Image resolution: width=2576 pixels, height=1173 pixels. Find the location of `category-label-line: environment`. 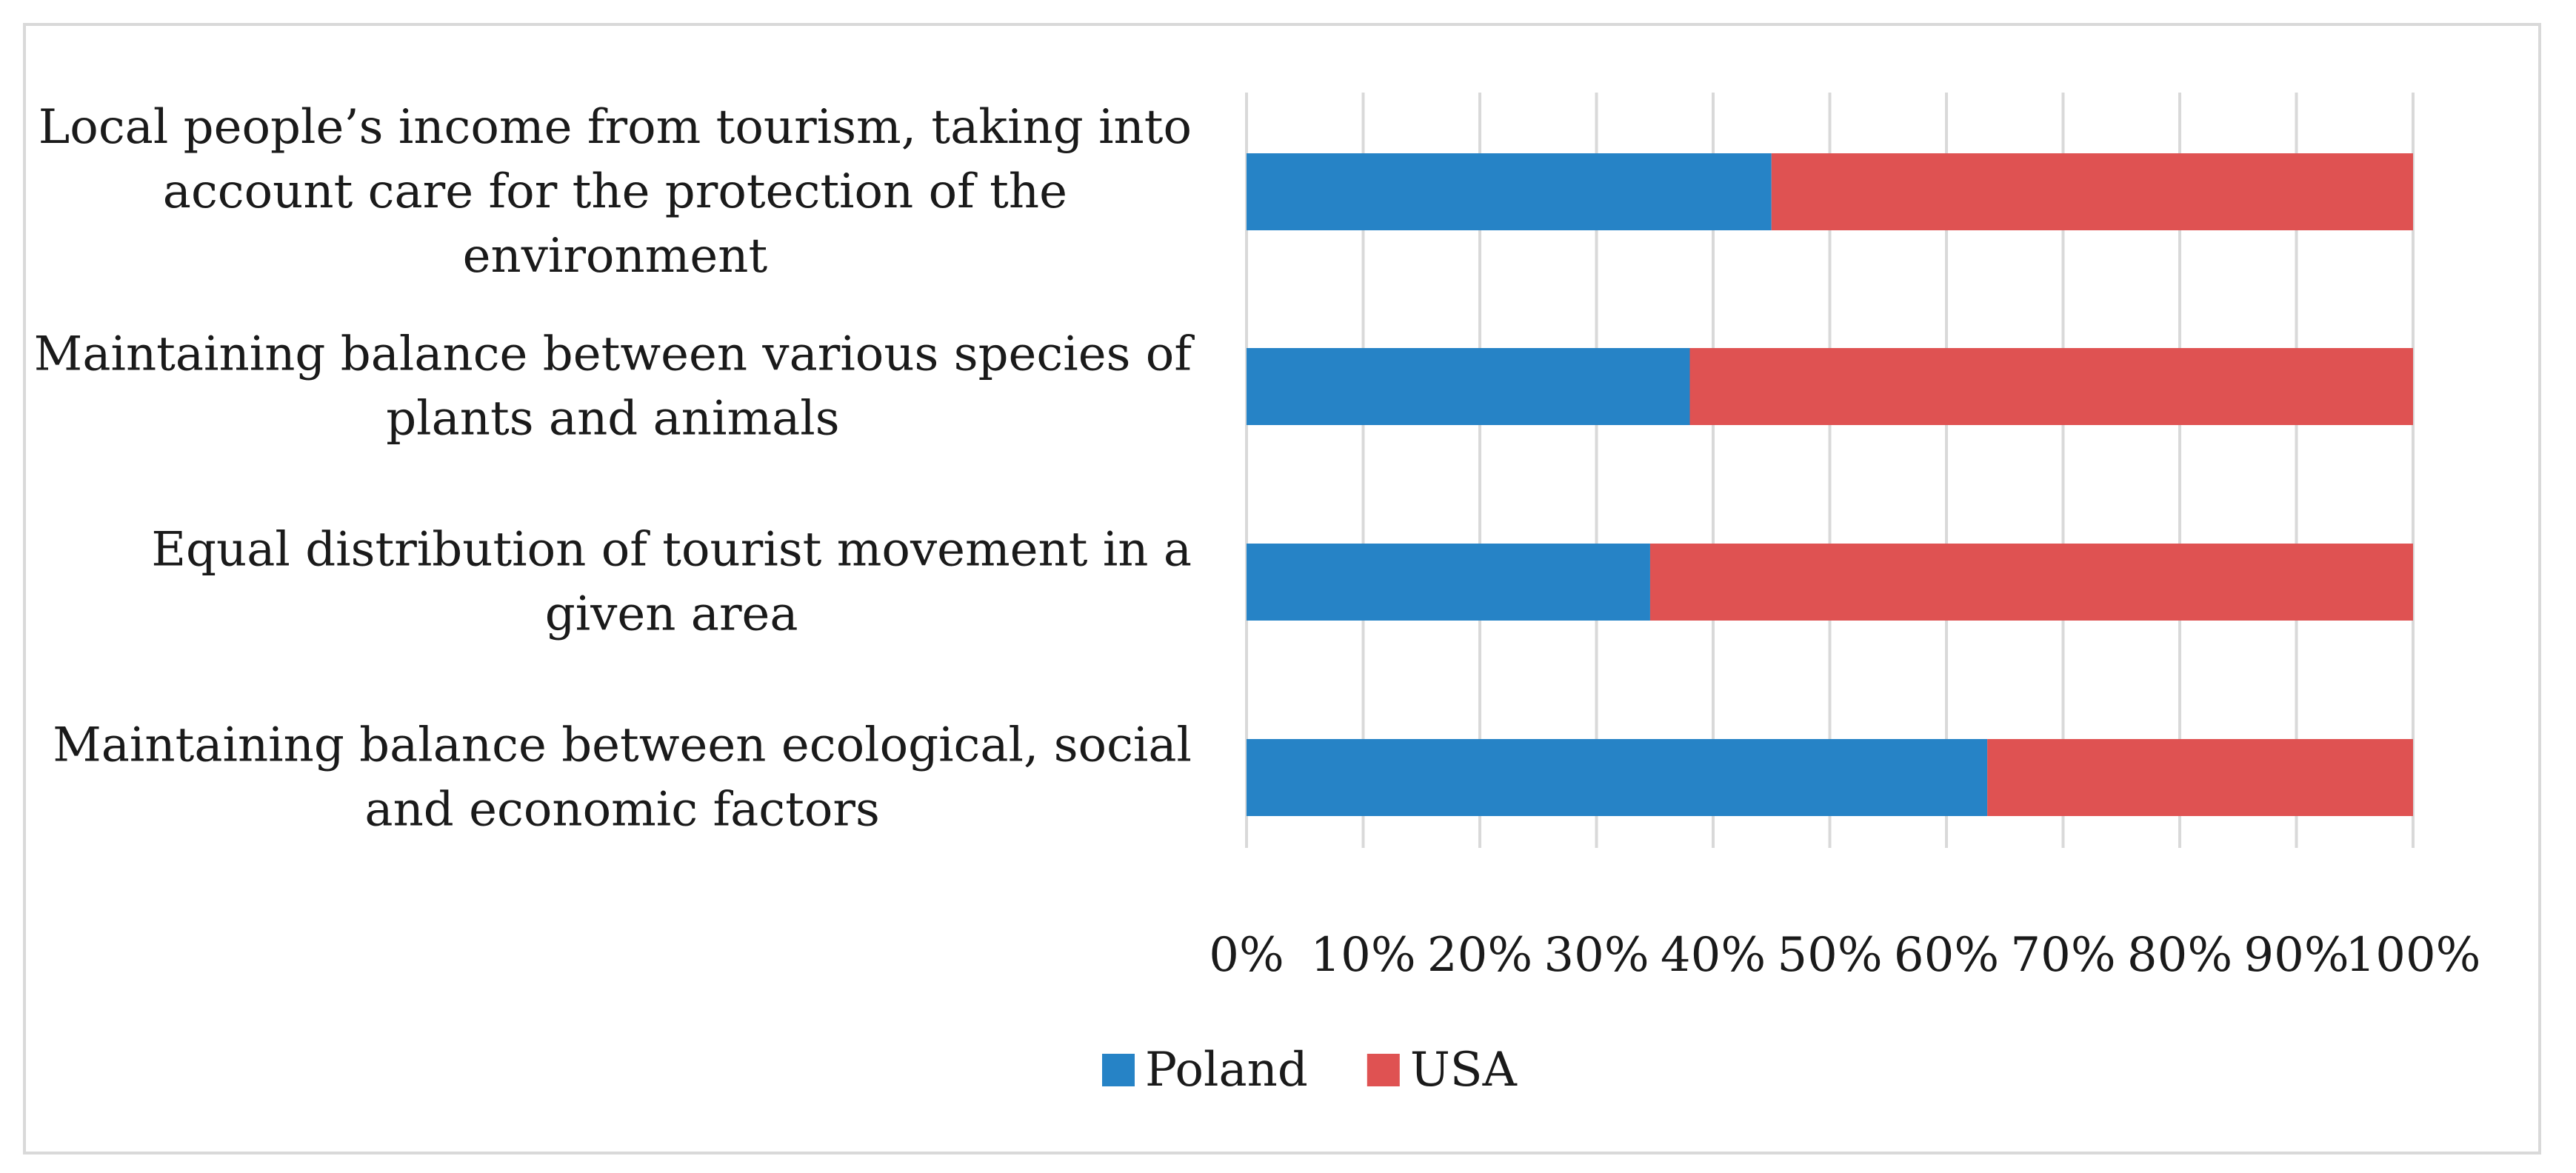

category-label-line: environment is located at coordinates (615, 256).